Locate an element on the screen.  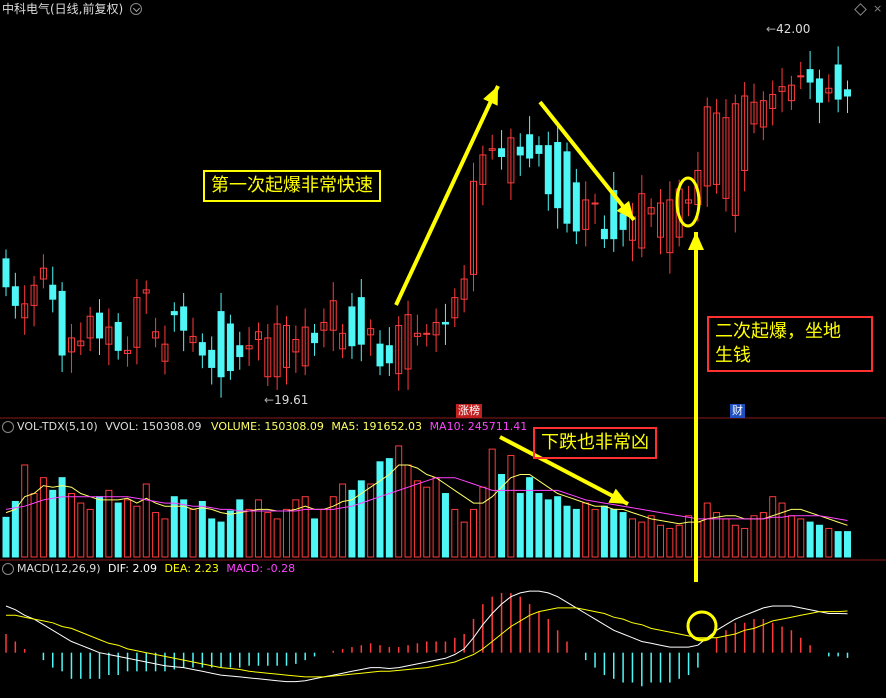
first-burst-arrow is located at coordinates (447, 195).